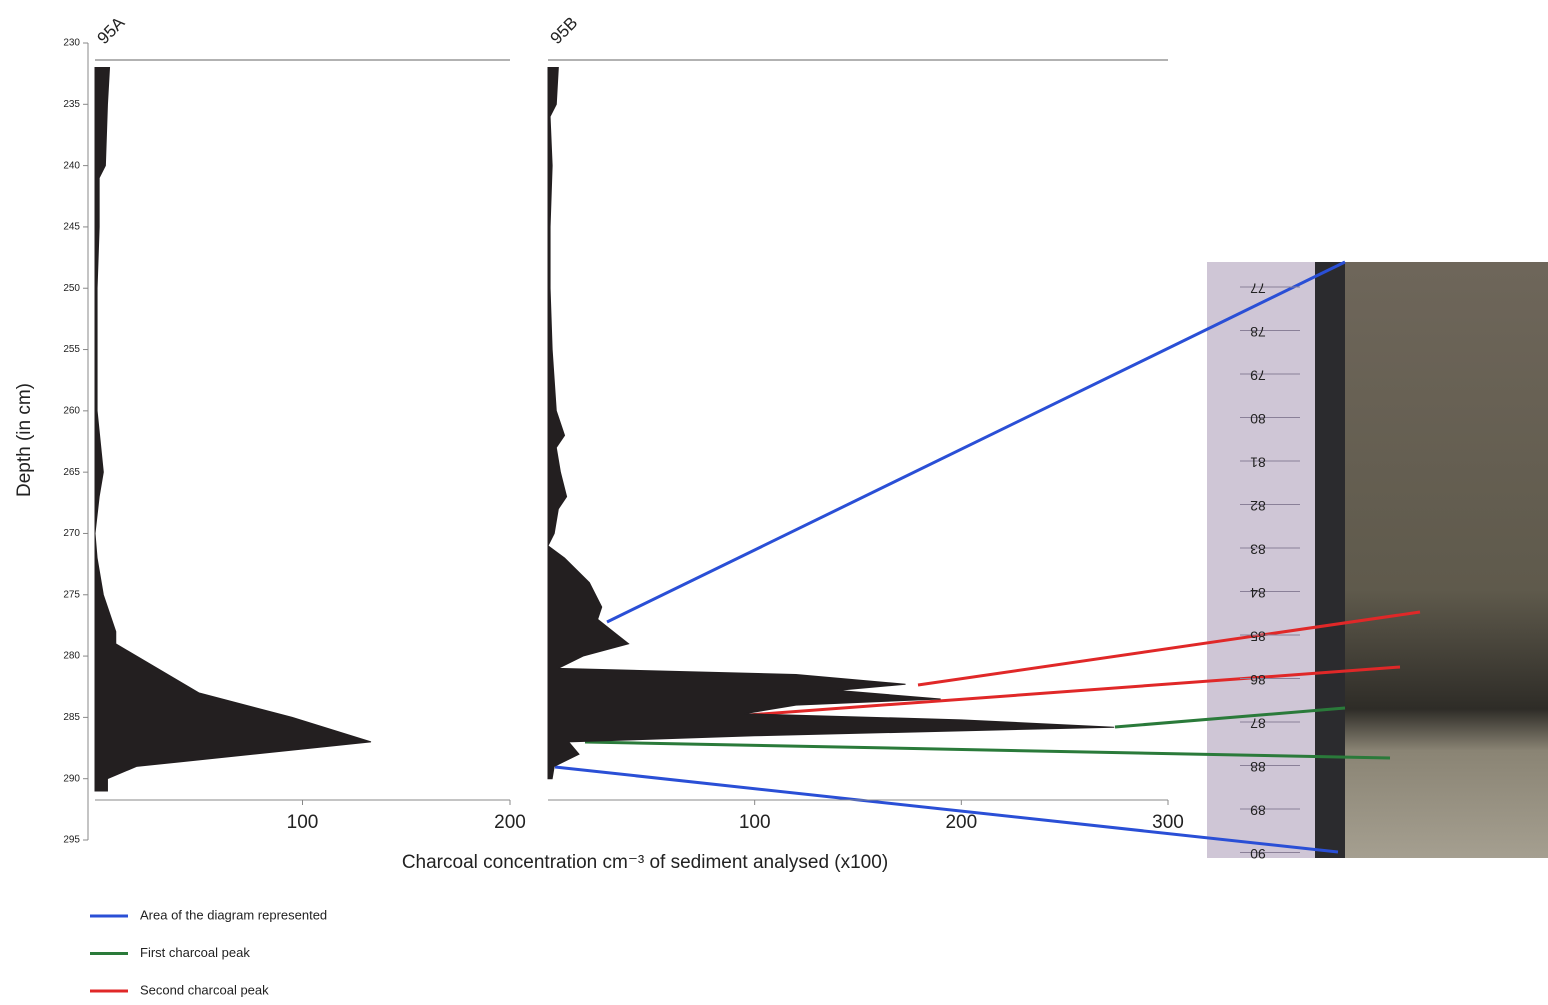  What do you see at coordinates (71, 288) in the screenshot?
I see `y-tick-label: 250` at bounding box center [71, 288].